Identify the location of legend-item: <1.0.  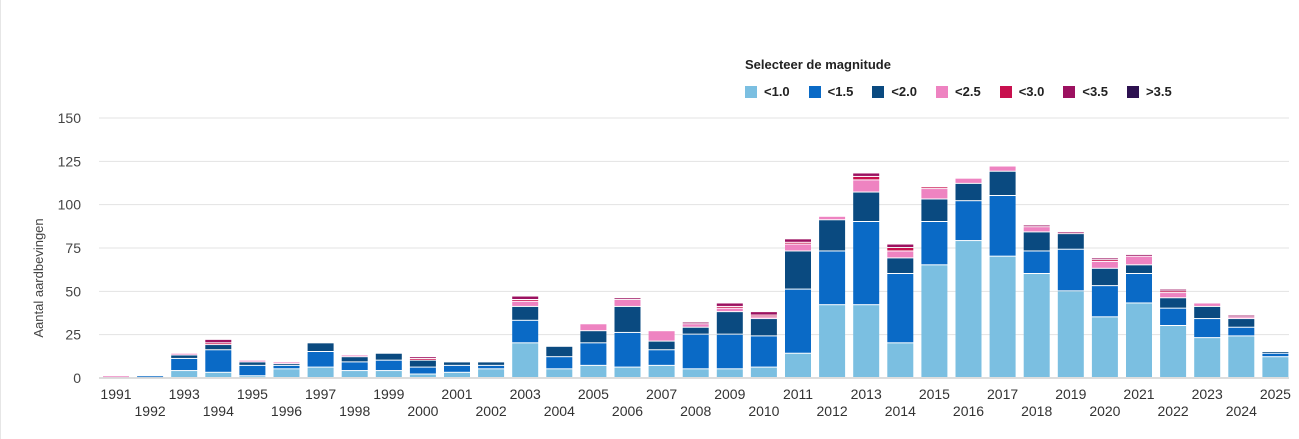
(767, 91).